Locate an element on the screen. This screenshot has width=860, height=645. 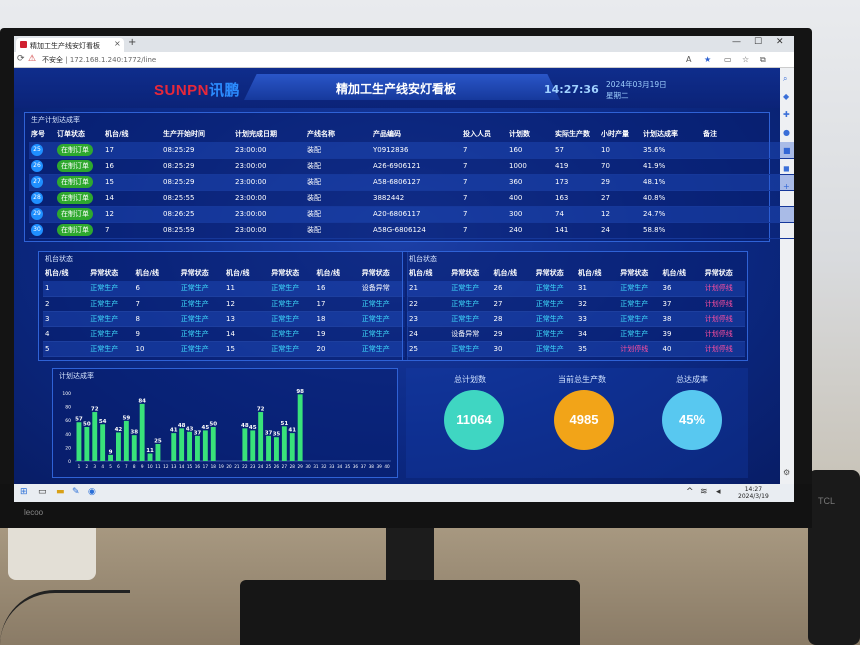
x-tick-label: 32 is located at coordinates (324, 466).